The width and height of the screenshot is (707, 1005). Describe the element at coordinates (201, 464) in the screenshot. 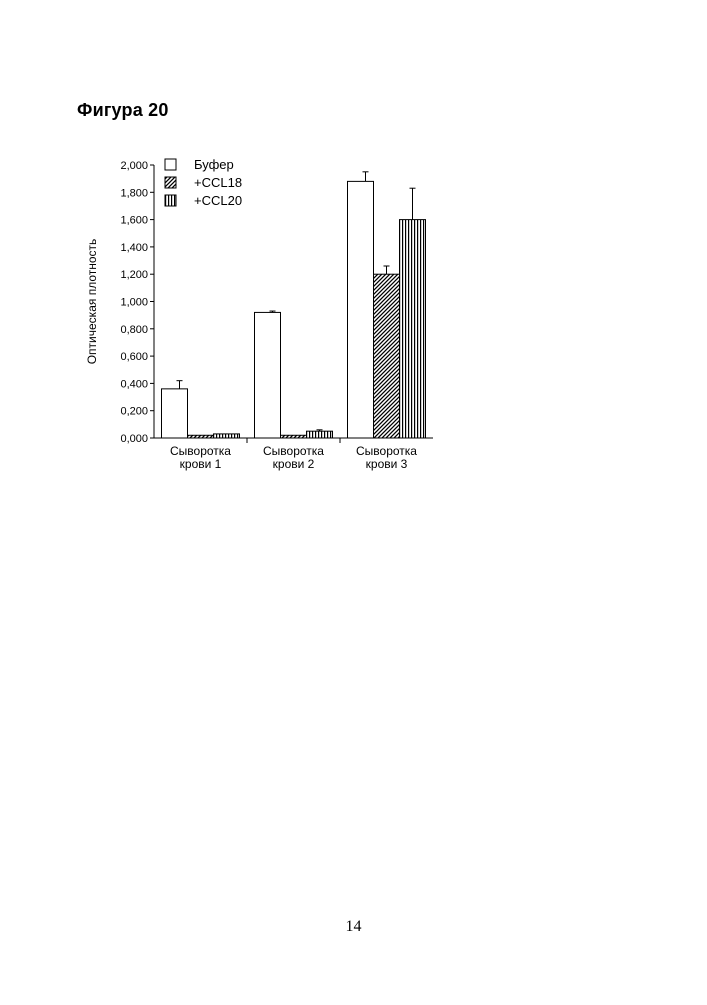

I see `category-label: крови 1` at that location.